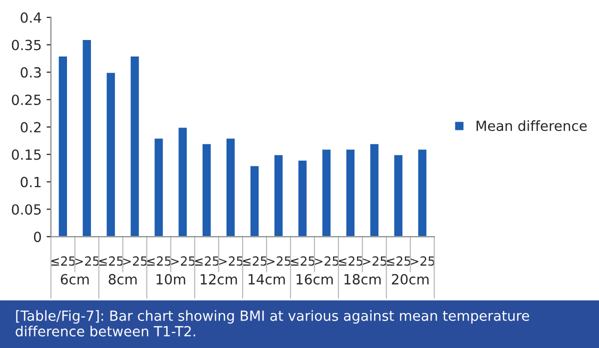  Describe the element at coordinates (37, 237) in the screenshot. I see `y-tick-label: 0` at that location.